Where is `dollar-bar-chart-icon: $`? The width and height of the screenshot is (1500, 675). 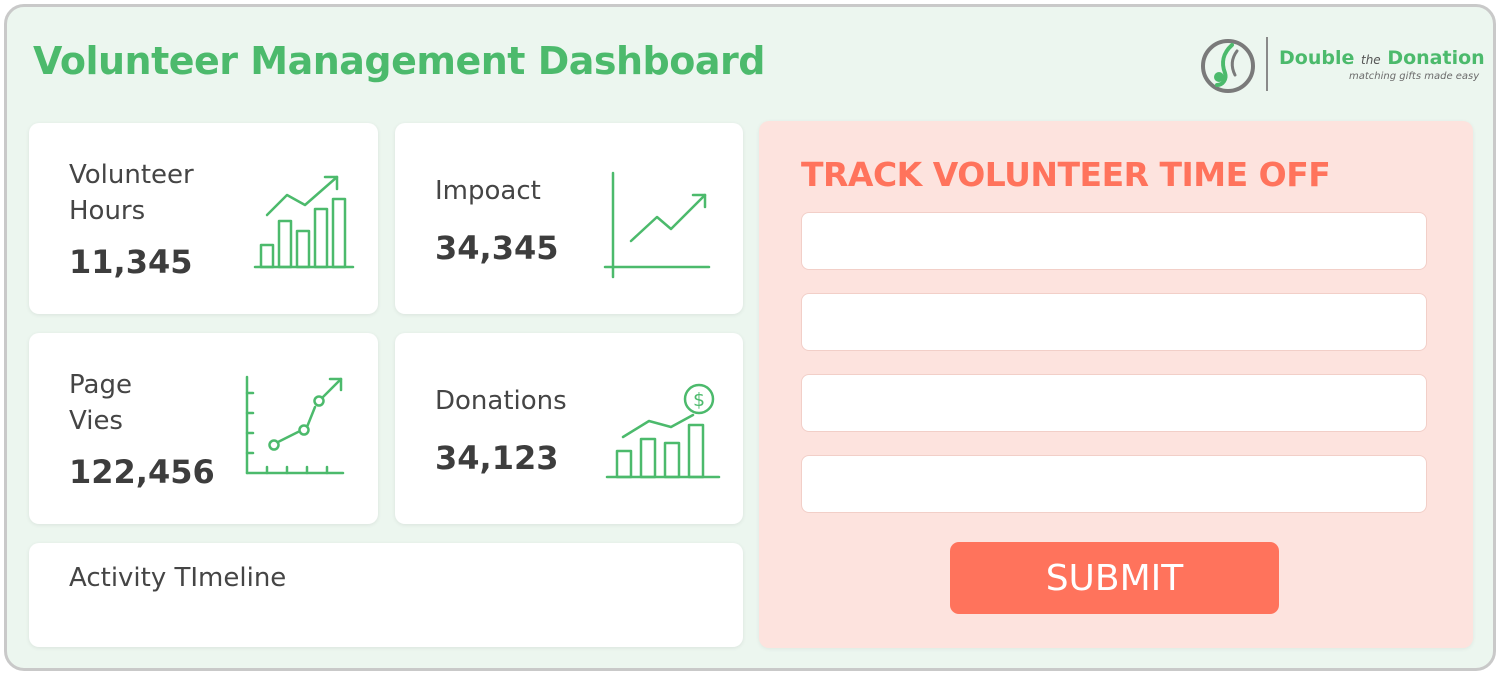 dollar-bar-chart-icon: $ is located at coordinates (663, 431).